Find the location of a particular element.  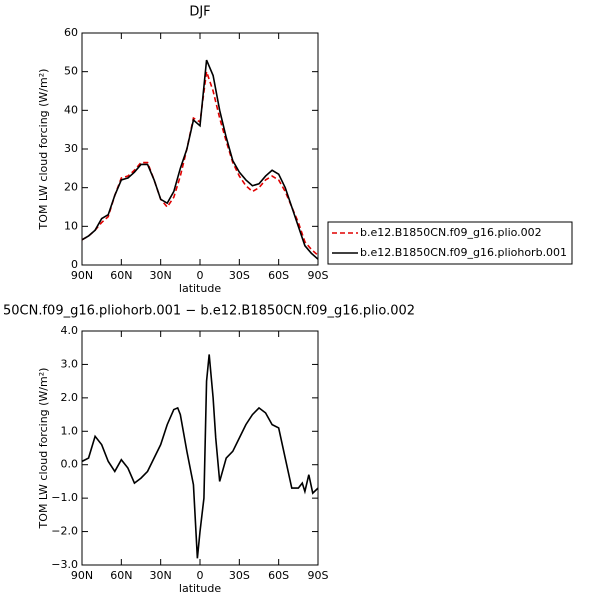

y-tick-label: −2.0 is located at coordinates (64, 531).